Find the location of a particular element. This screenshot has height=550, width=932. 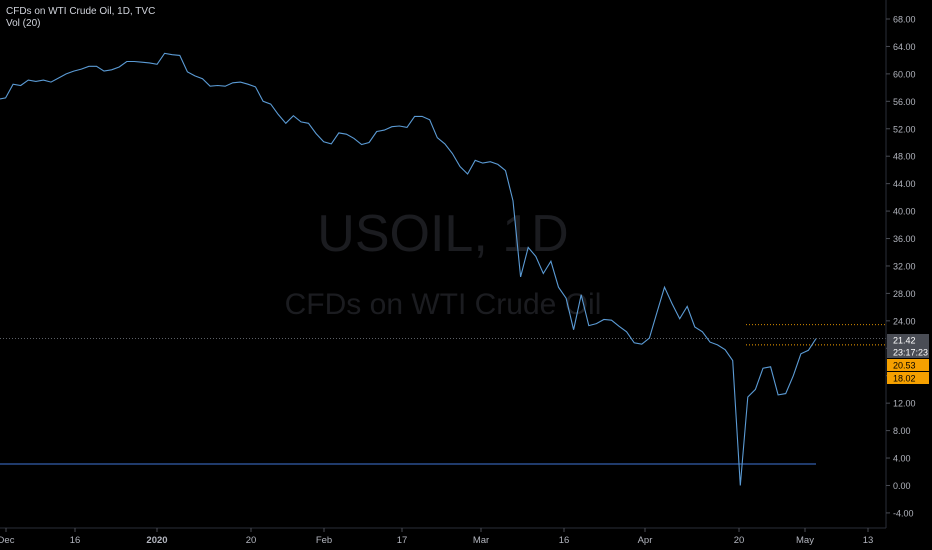

orange-lower-label-bg is located at coordinates (908, 378).